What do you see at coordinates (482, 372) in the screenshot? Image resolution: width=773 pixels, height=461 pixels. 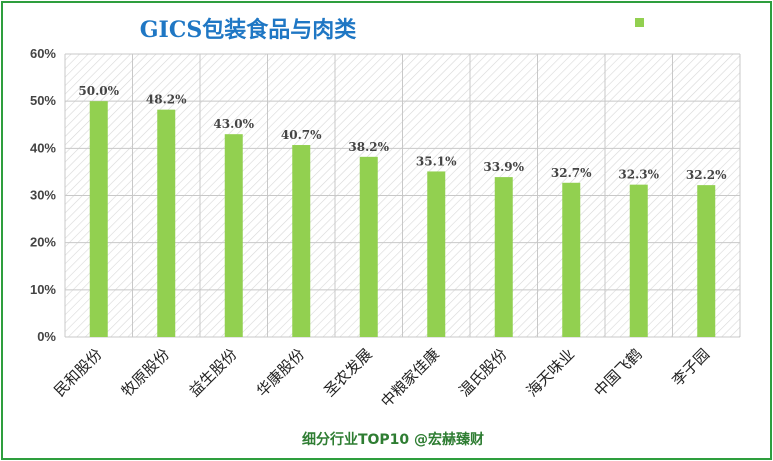 I see `x-tick-label: 温氏股份` at bounding box center [482, 372].